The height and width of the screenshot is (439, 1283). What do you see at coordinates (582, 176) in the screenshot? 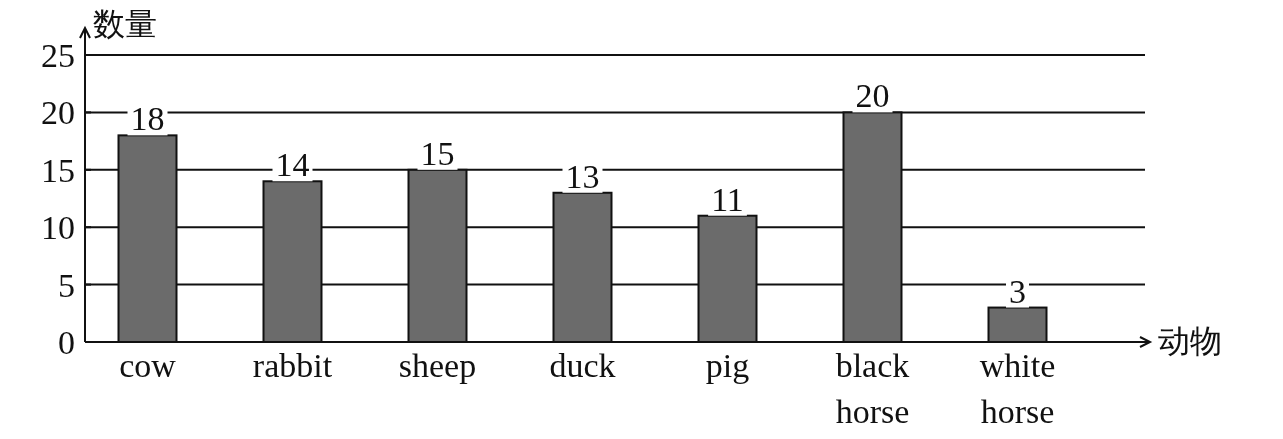
I see `data-label: 13` at bounding box center [582, 176].